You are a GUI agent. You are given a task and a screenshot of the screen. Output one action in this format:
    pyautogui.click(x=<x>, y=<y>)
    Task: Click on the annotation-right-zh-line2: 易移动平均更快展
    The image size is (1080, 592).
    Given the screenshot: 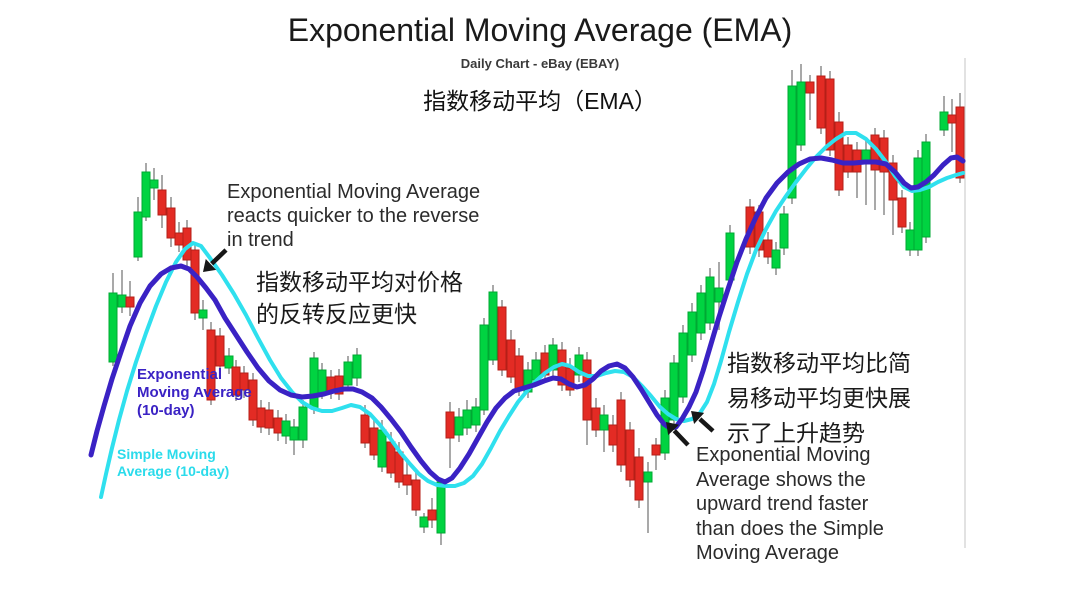 What is the action you would take?
    pyautogui.click(x=819, y=398)
    